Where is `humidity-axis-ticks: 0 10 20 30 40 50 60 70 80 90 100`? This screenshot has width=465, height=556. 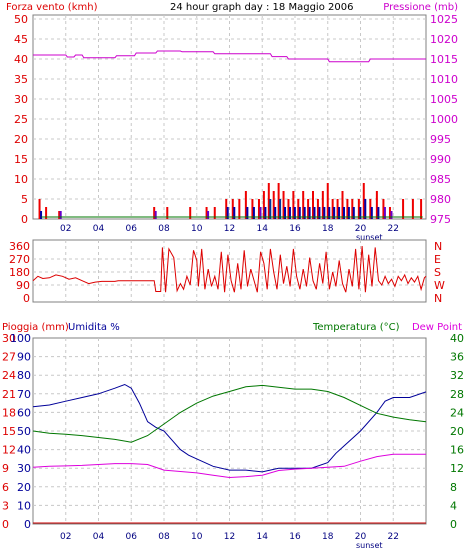 humidity-axis-ticks: 0 10 20 30 40 50 60 70 80 90 100 is located at coordinates (20, 431).